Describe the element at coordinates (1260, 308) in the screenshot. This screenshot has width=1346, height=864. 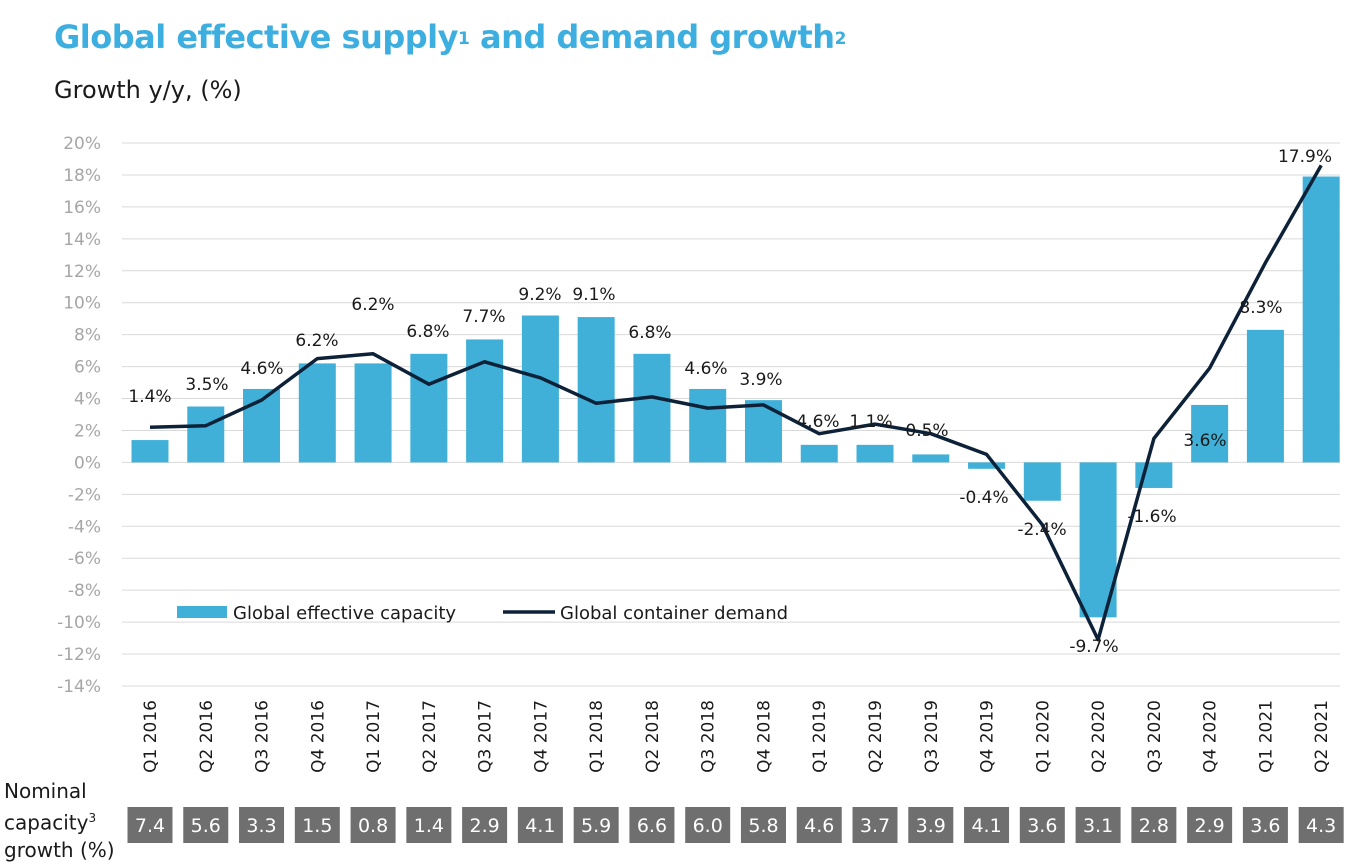
I see `bar-data-label: 8.3%` at that location.